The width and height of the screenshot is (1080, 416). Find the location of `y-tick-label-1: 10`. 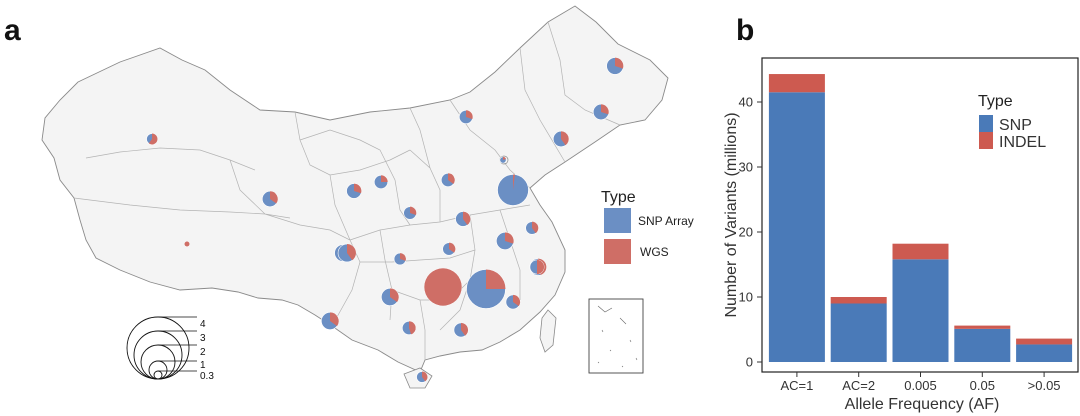

y-tick-label-1: 10 is located at coordinates (746, 297).